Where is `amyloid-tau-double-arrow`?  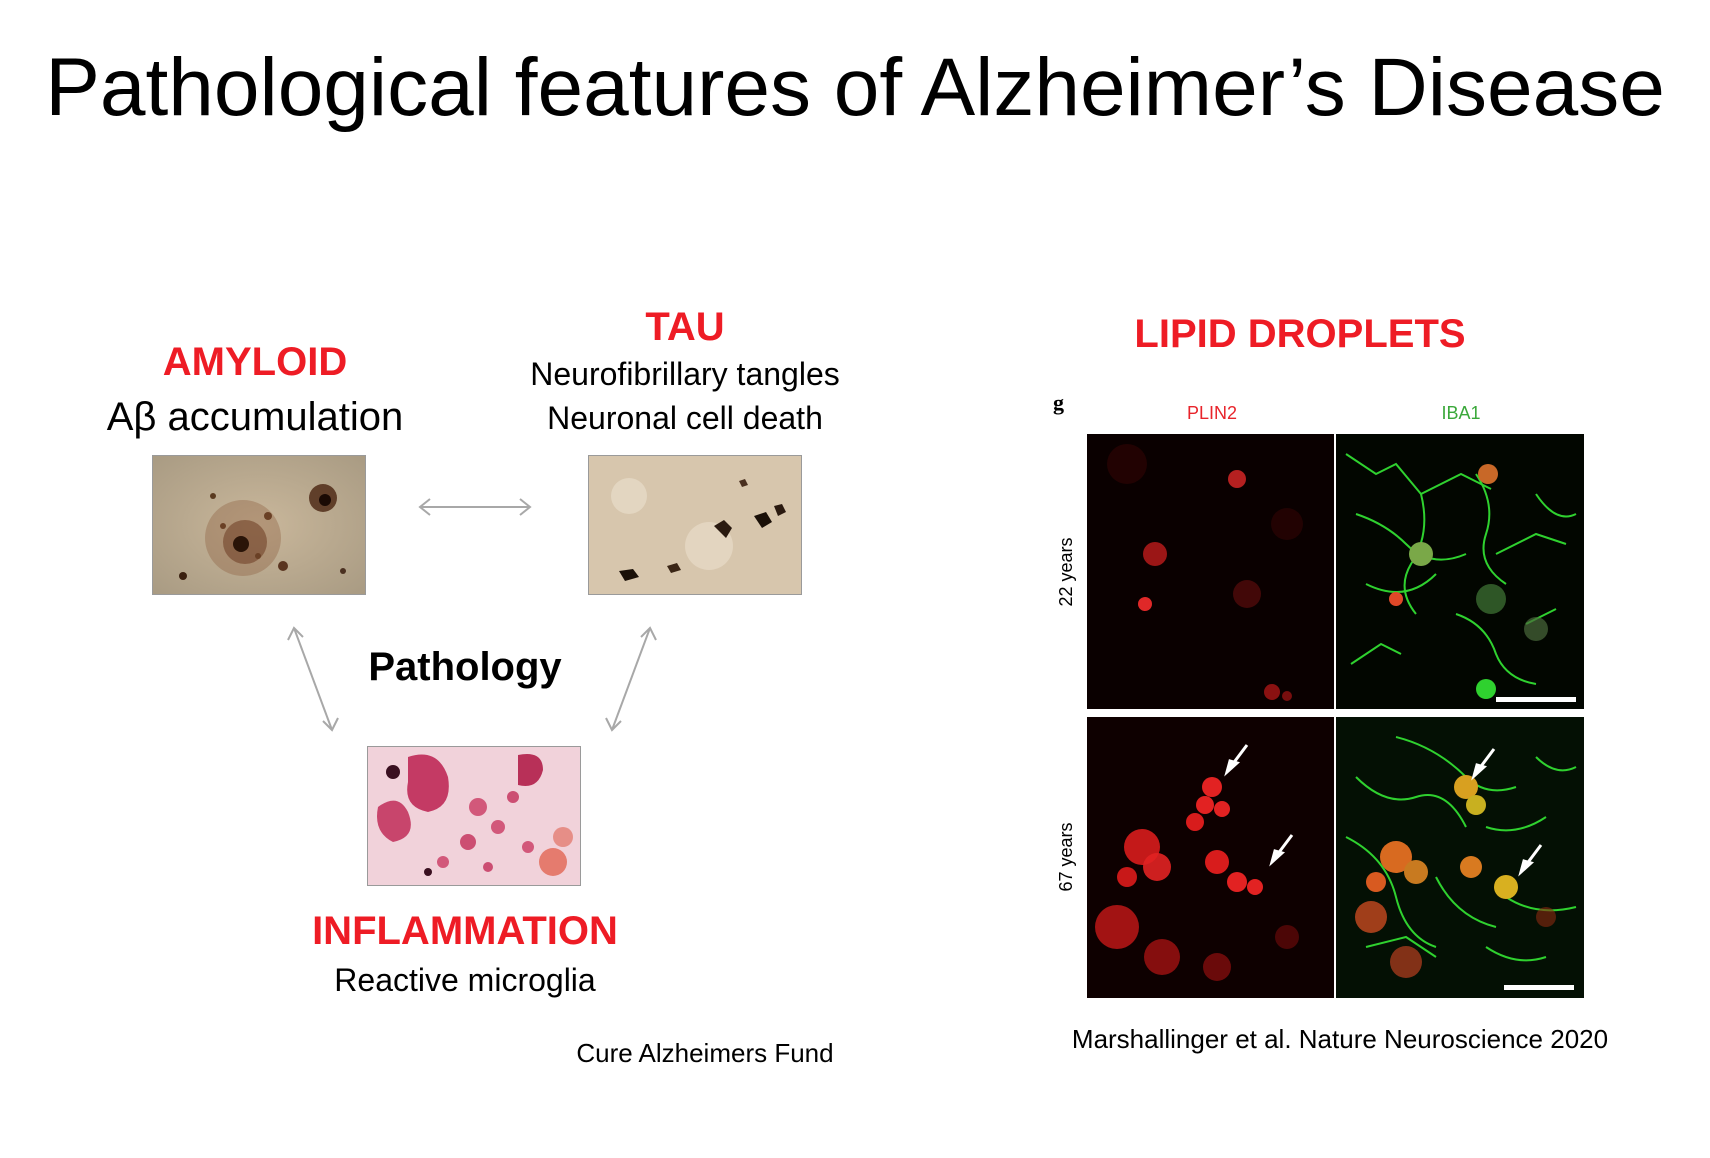
amyloid-tau-double-arrow is located at coordinates (475, 507).